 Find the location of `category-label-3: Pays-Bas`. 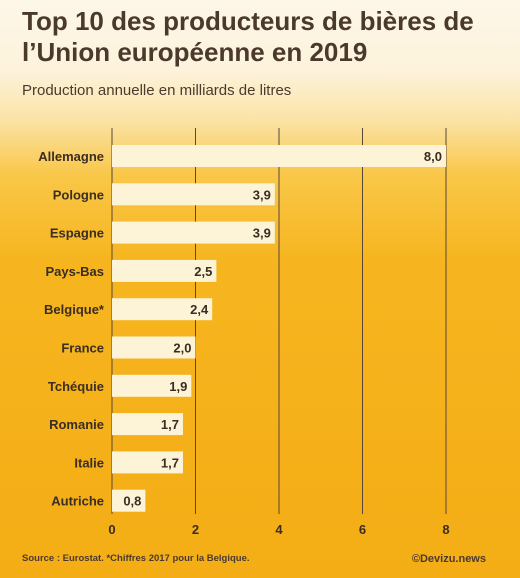

category-label-3: Pays-Bas is located at coordinates (74, 271).